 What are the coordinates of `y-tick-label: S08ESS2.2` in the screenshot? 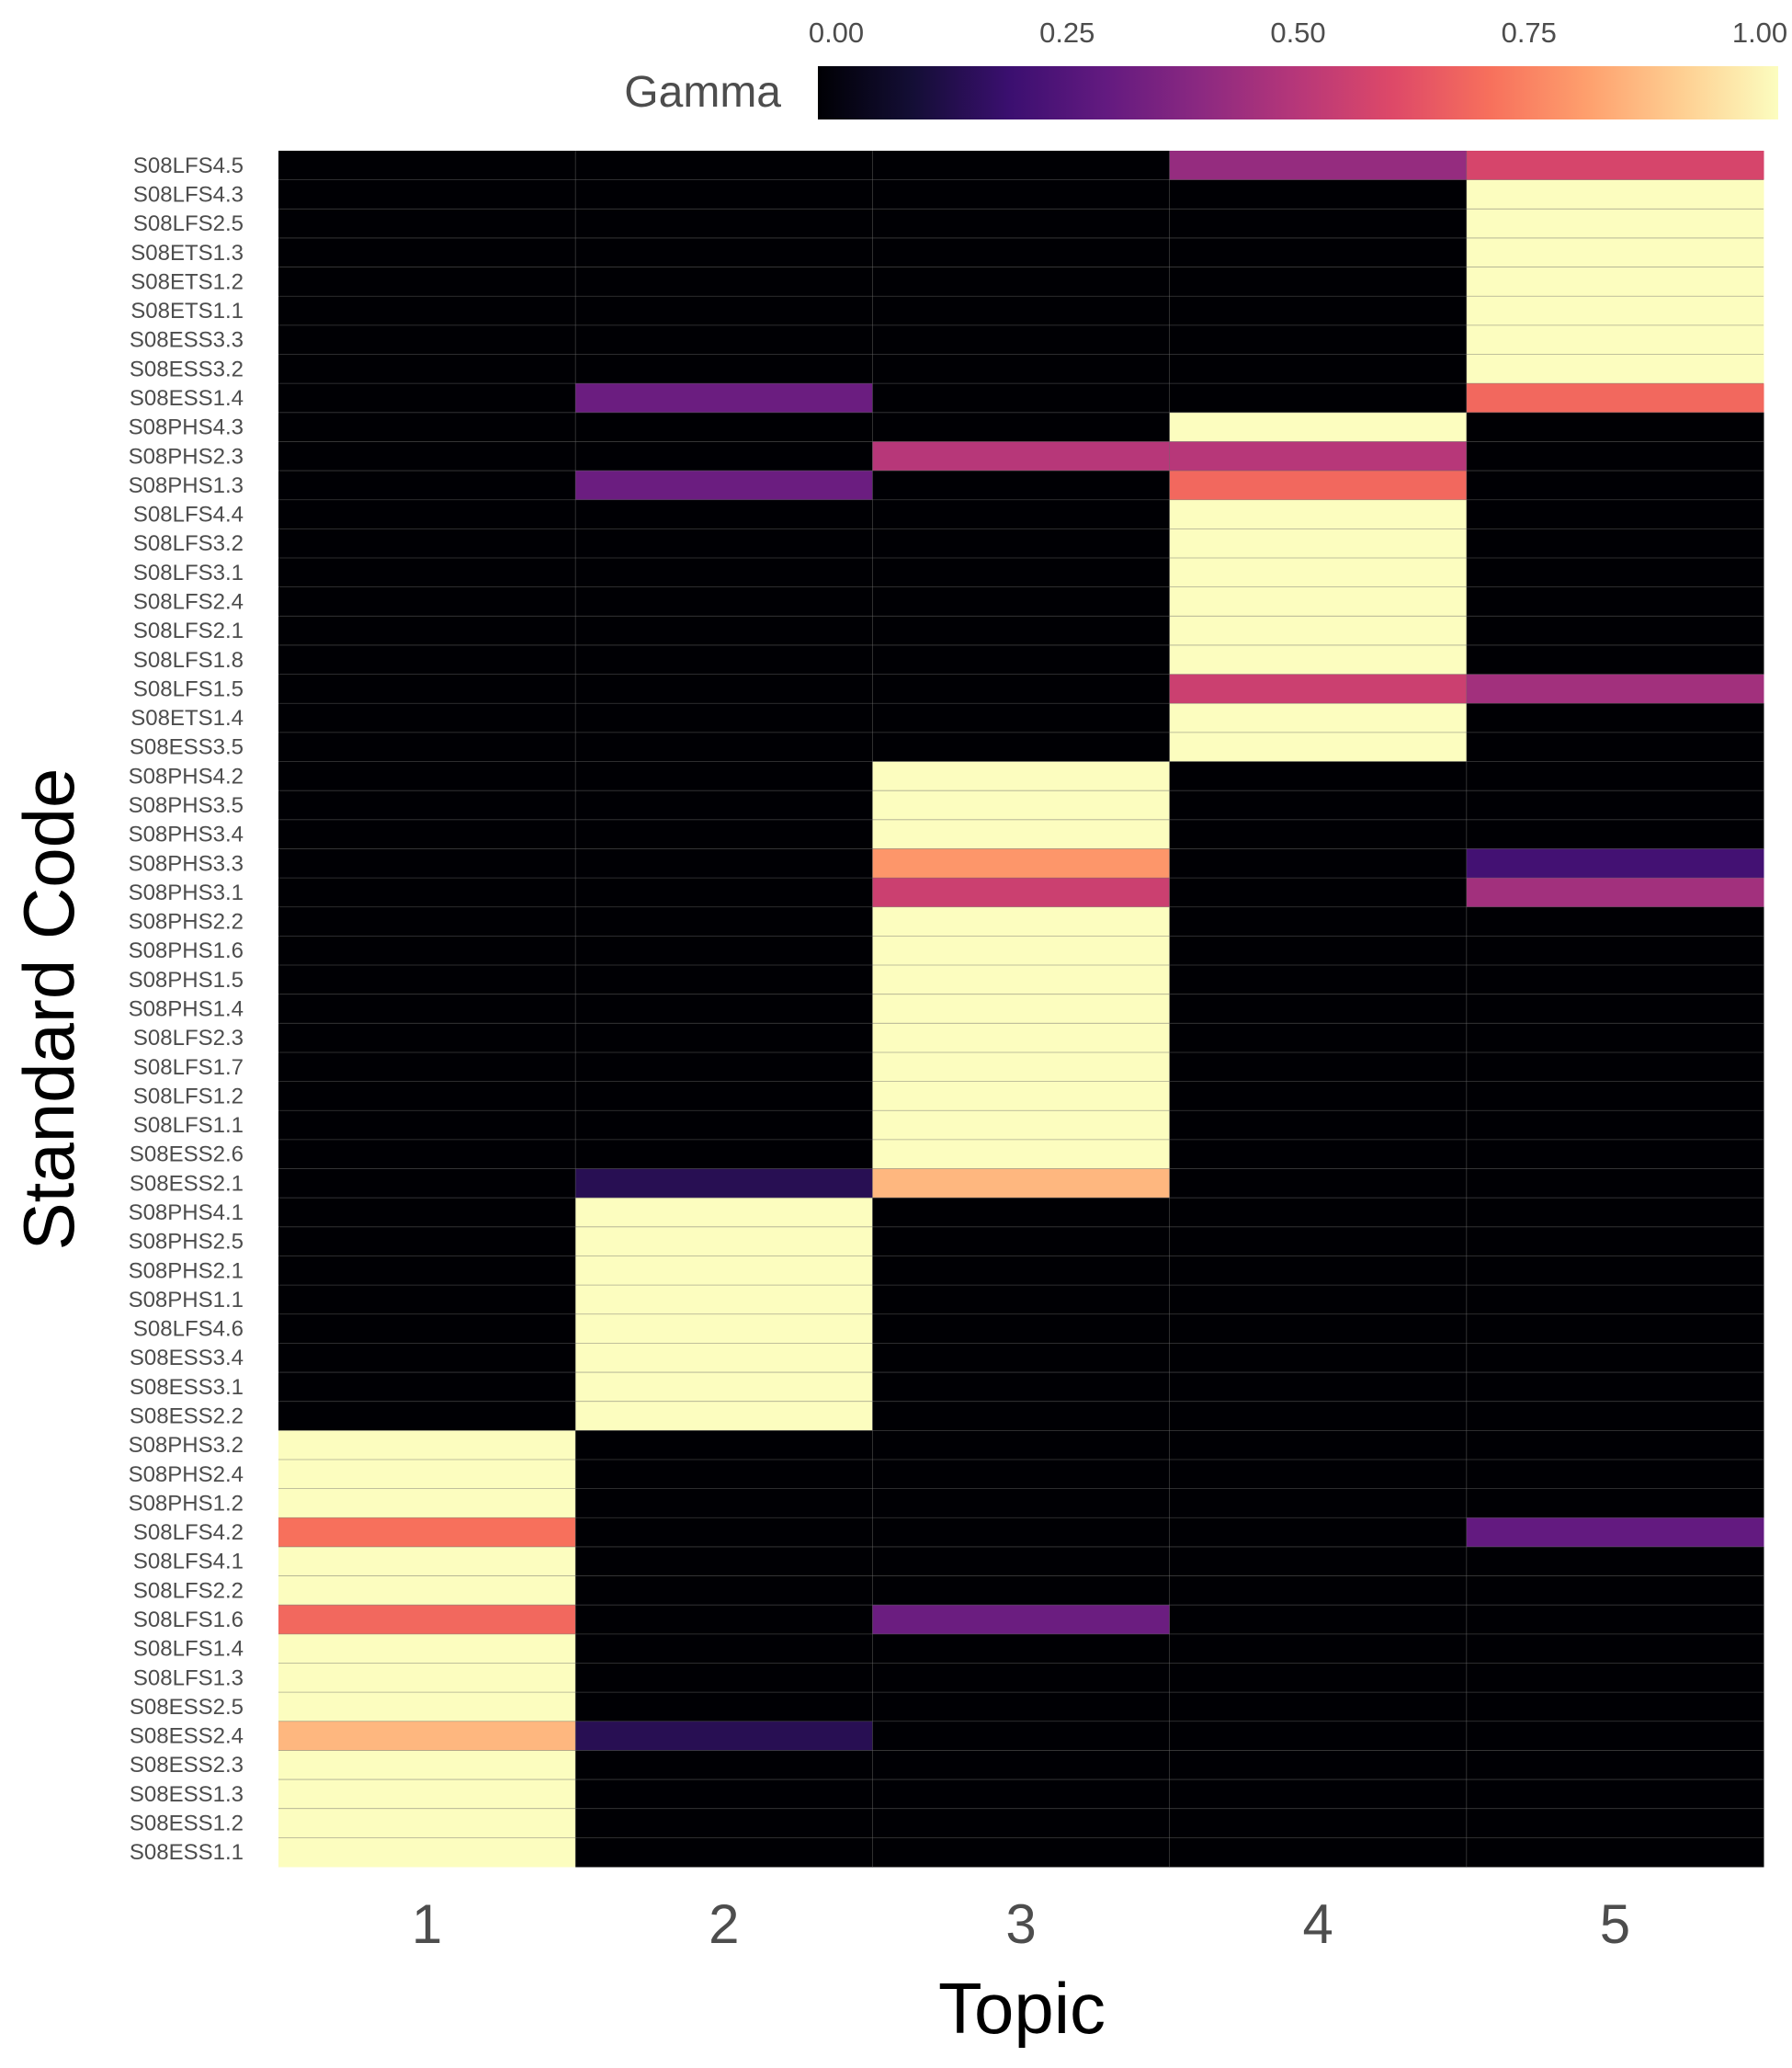 It's located at (187, 1417).